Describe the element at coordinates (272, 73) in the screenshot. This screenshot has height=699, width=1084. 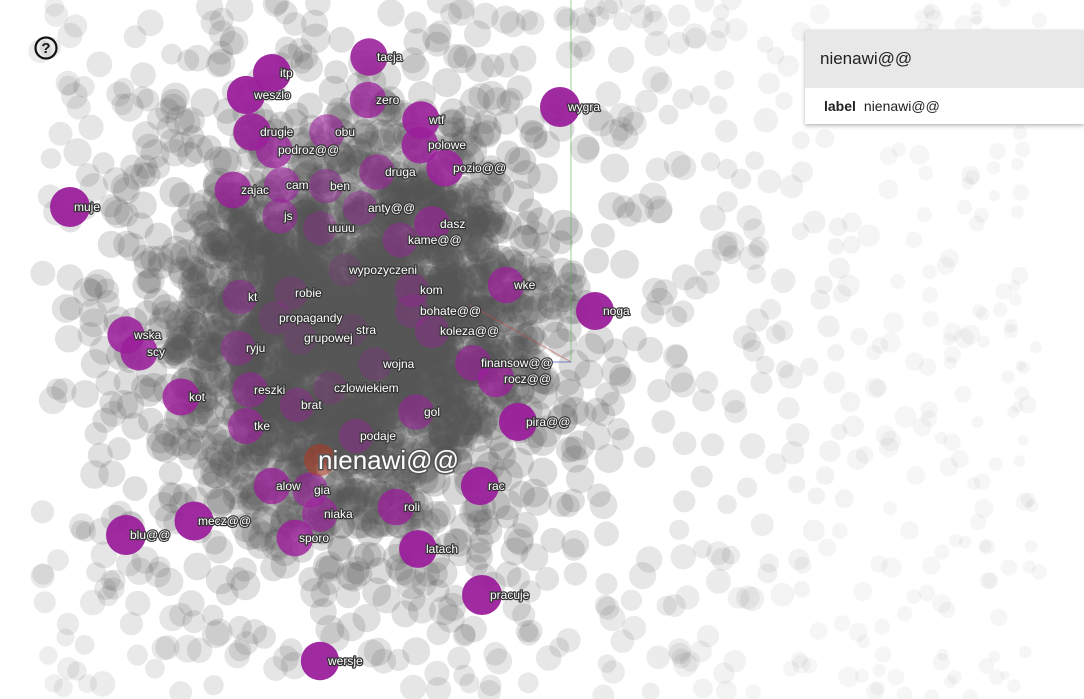
I see `neighbor-point` at that location.